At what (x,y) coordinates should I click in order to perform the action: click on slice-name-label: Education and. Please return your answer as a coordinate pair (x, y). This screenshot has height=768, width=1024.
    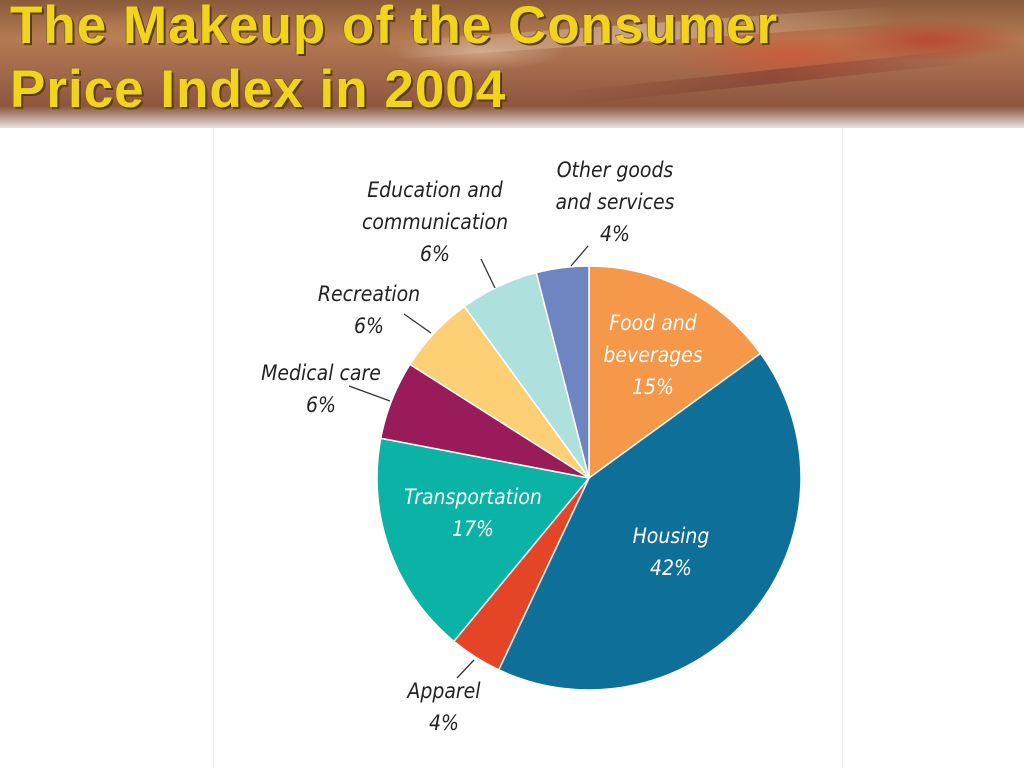
    Looking at the image, I should click on (435, 189).